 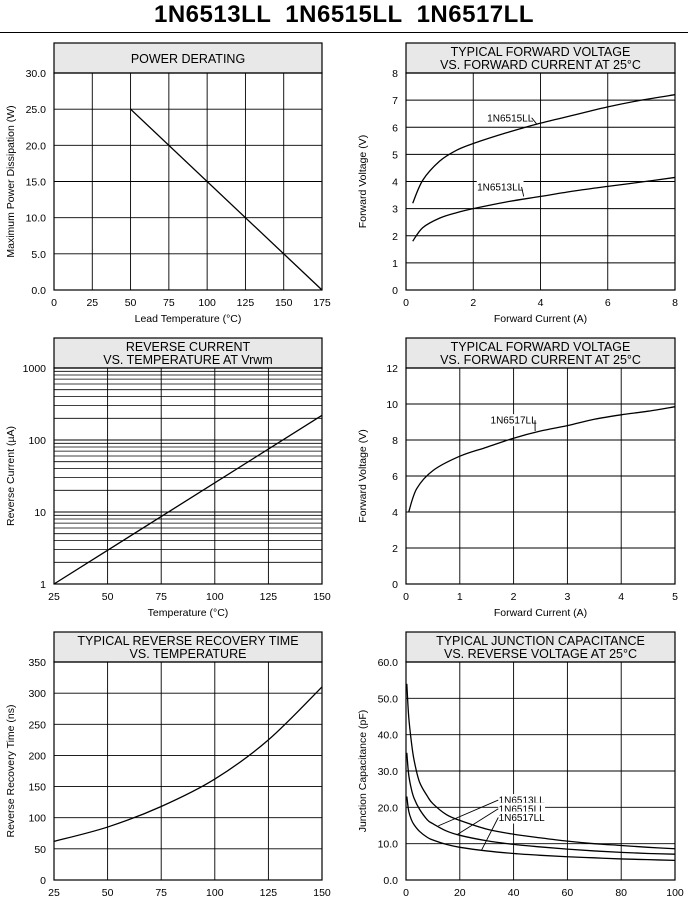 I want to click on page-title: 1N6513LL 1N6515LL 1N6517LL, so click(x=344, y=14).